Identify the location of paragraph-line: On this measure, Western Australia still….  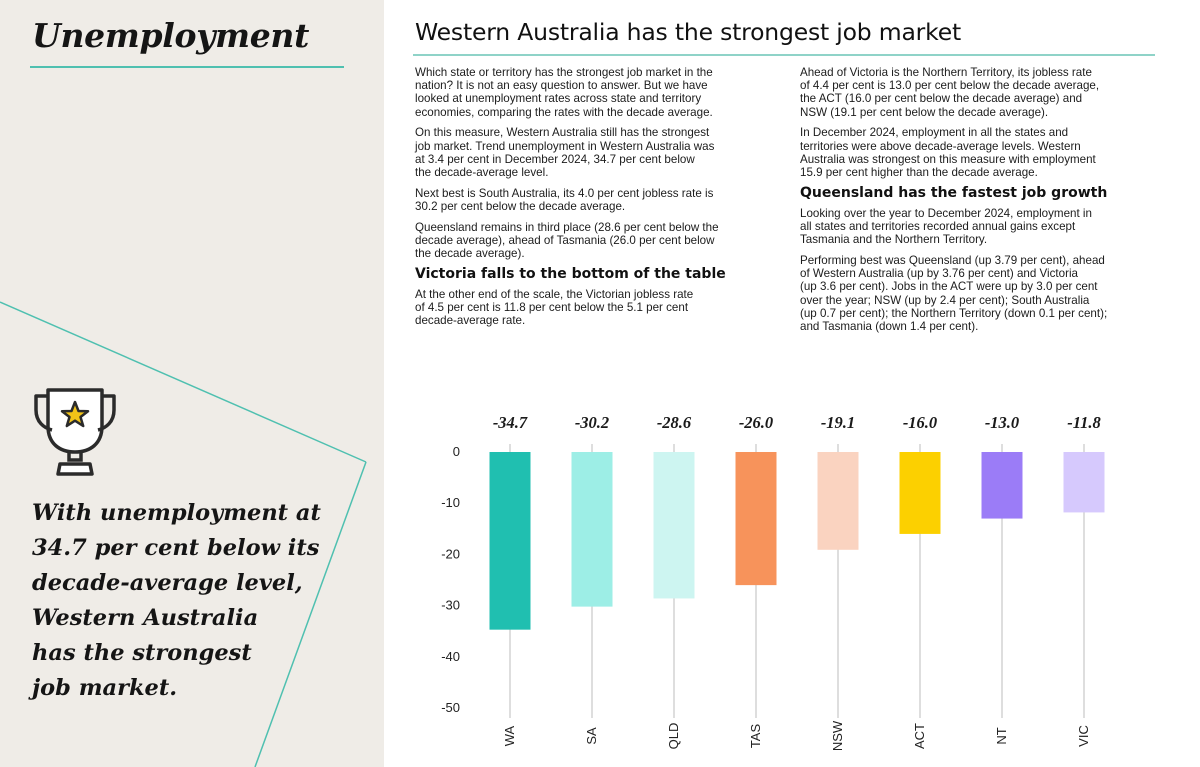
(562, 133).